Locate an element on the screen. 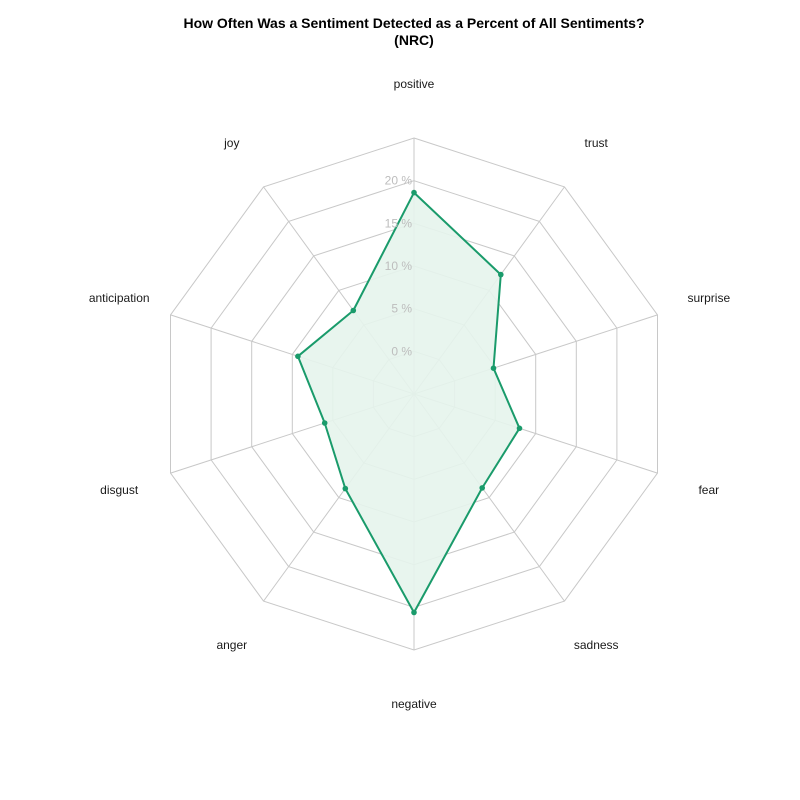 The image size is (800, 800). axis-label-surprise: surprise is located at coordinates (708, 298).